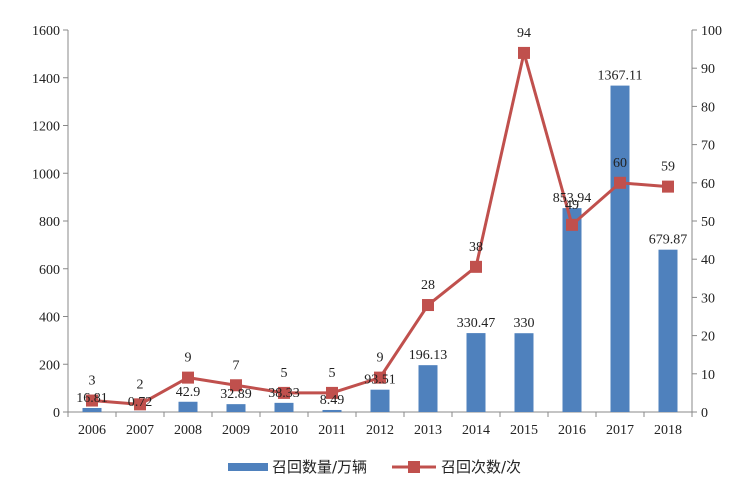 The width and height of the screenshot is (748, 488). I want to click on y-left-tick-label: 1000, so click(46, 174).